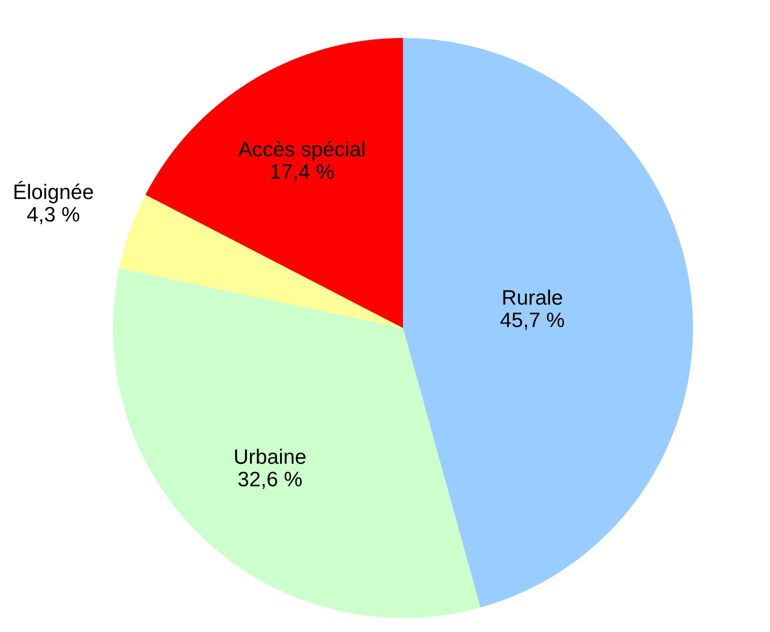 This screenshot has width=770, height=632. Describe the element at coordinates (301, 150) in the screenshot. I see `slice-label: Accès spécial` at that location.